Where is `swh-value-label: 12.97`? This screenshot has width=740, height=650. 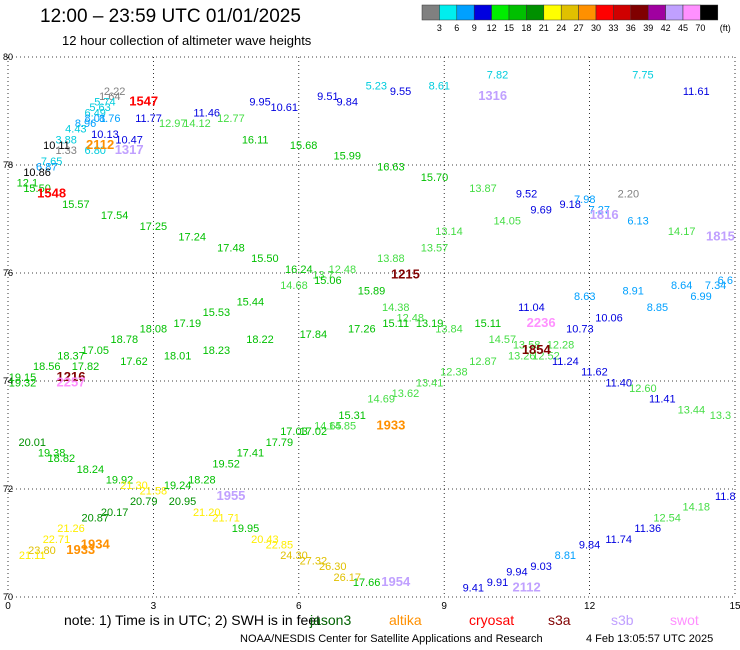
swh-value-label: 12.97 is located at coordinates (173, 124).